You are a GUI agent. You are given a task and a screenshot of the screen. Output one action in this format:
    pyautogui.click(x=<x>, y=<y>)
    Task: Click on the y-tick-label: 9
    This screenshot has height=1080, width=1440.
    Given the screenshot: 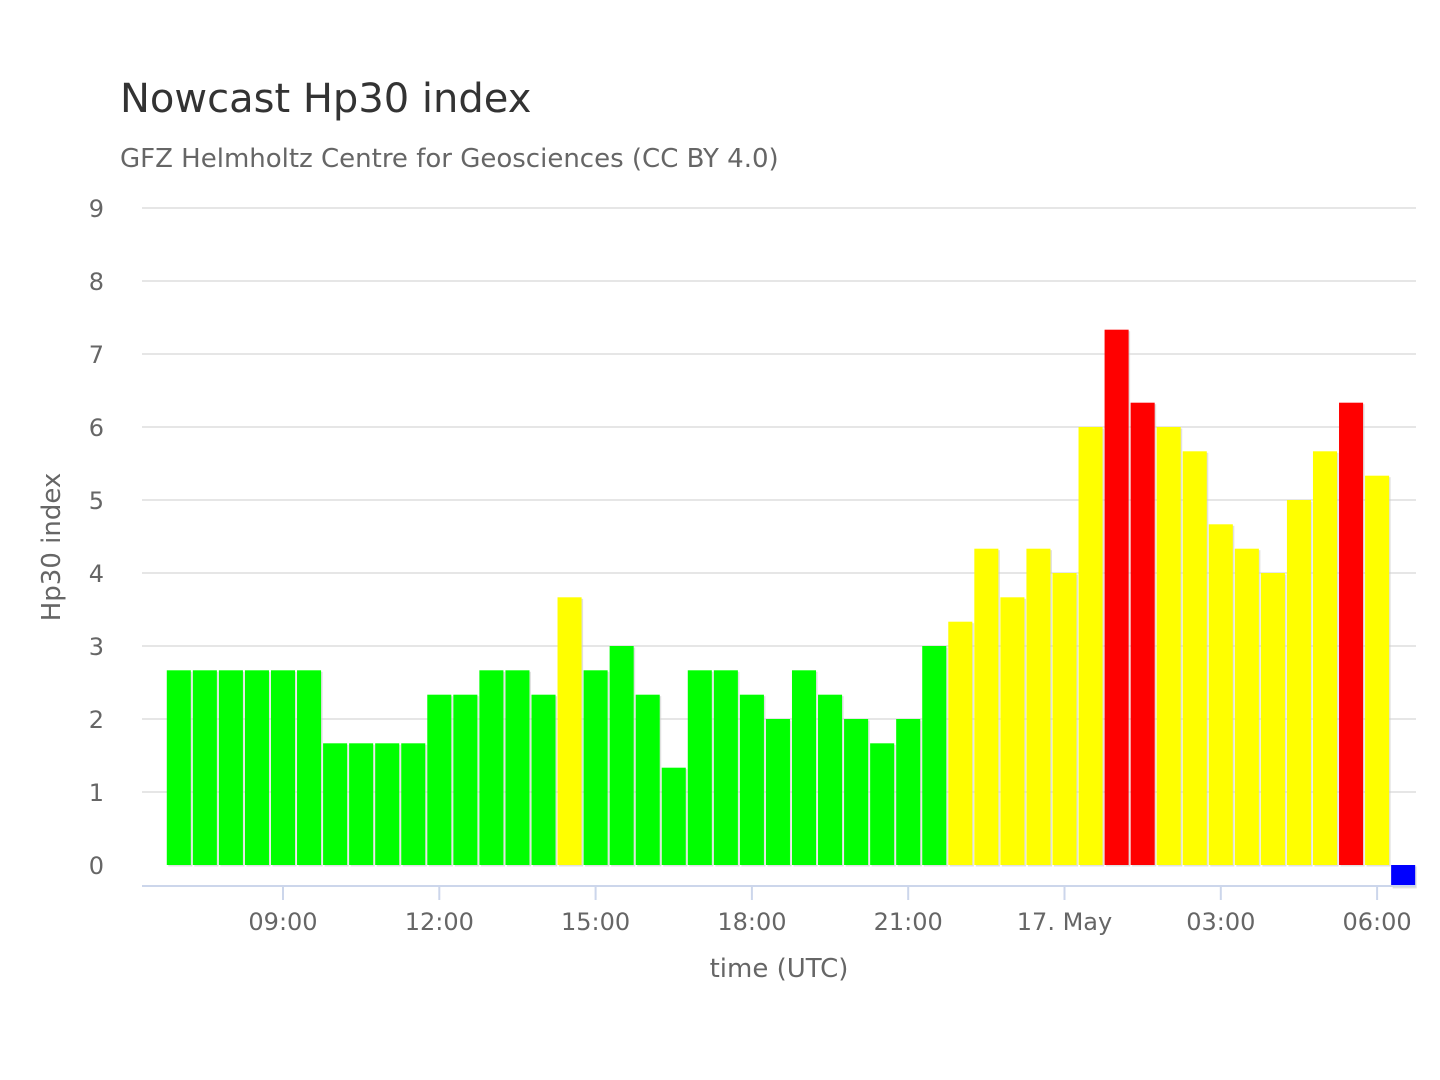 What is the action you would take?
    pyautogui.click(x=96, y=209)
    